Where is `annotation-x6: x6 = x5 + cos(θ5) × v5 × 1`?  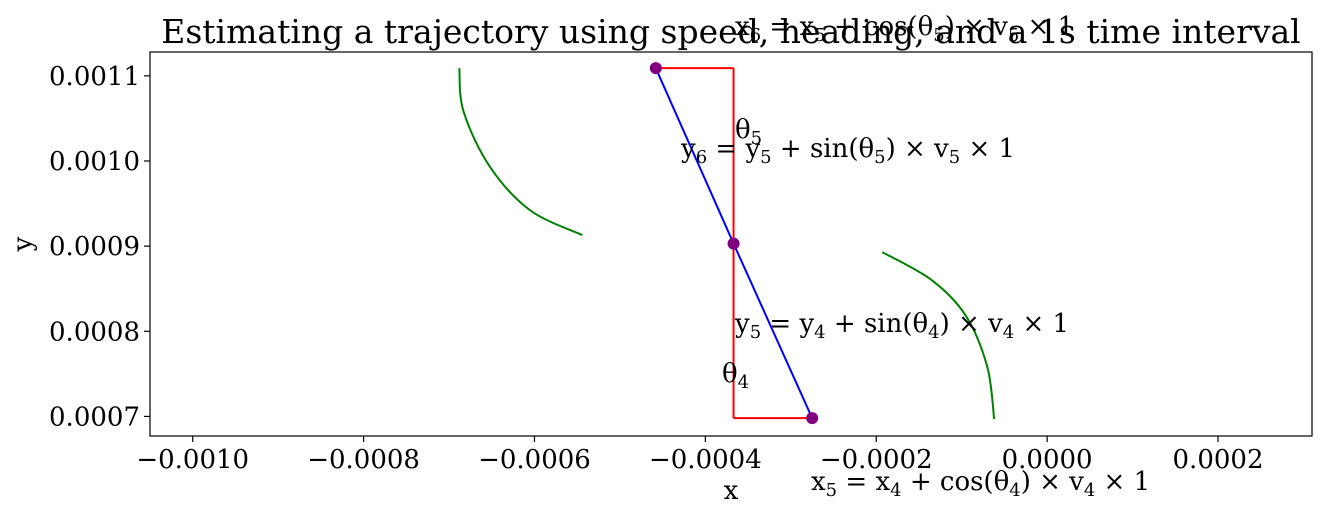
annotation-x6: x6 = x5 + cos(θ5) × v5 × 1 is located at coordinates (904, 29).